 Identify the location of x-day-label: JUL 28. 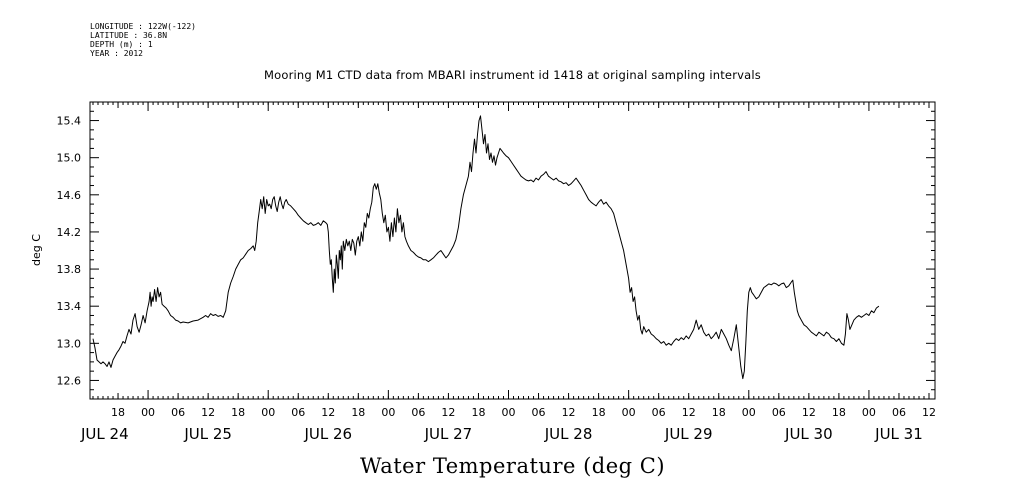
(568, 434).